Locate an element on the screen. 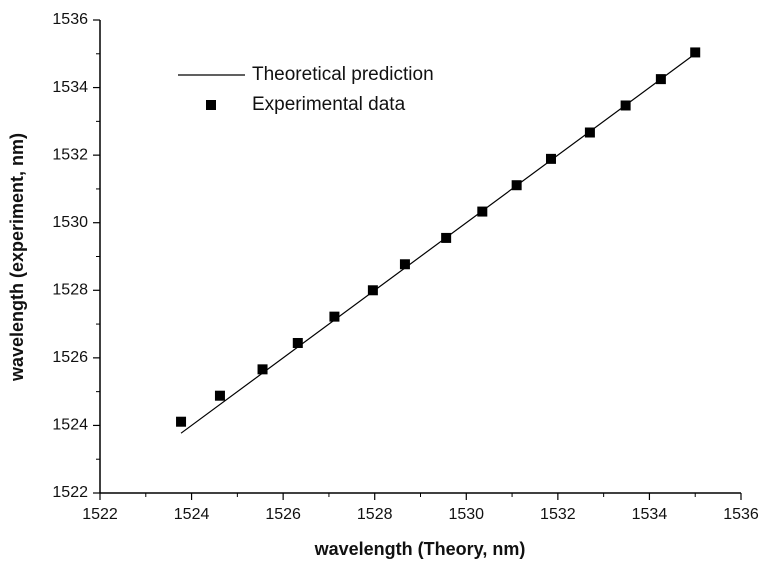 Image resolution: width=764 pixels, height=564 pixels. y-tick-label: 1532 is located at coordinates (70, 154).